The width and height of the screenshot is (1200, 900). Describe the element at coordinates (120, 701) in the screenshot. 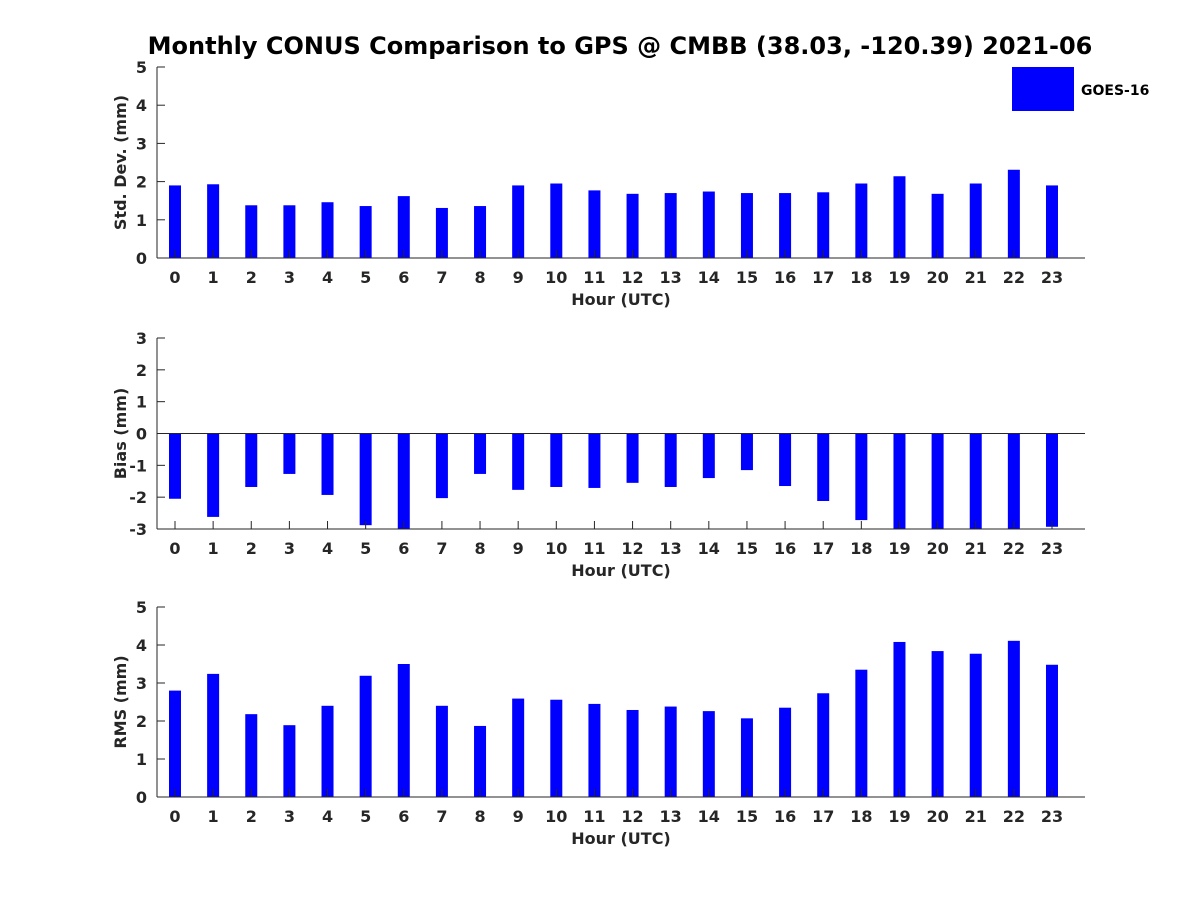

I see `ylabel-rms: RMS (mm)` at that location.